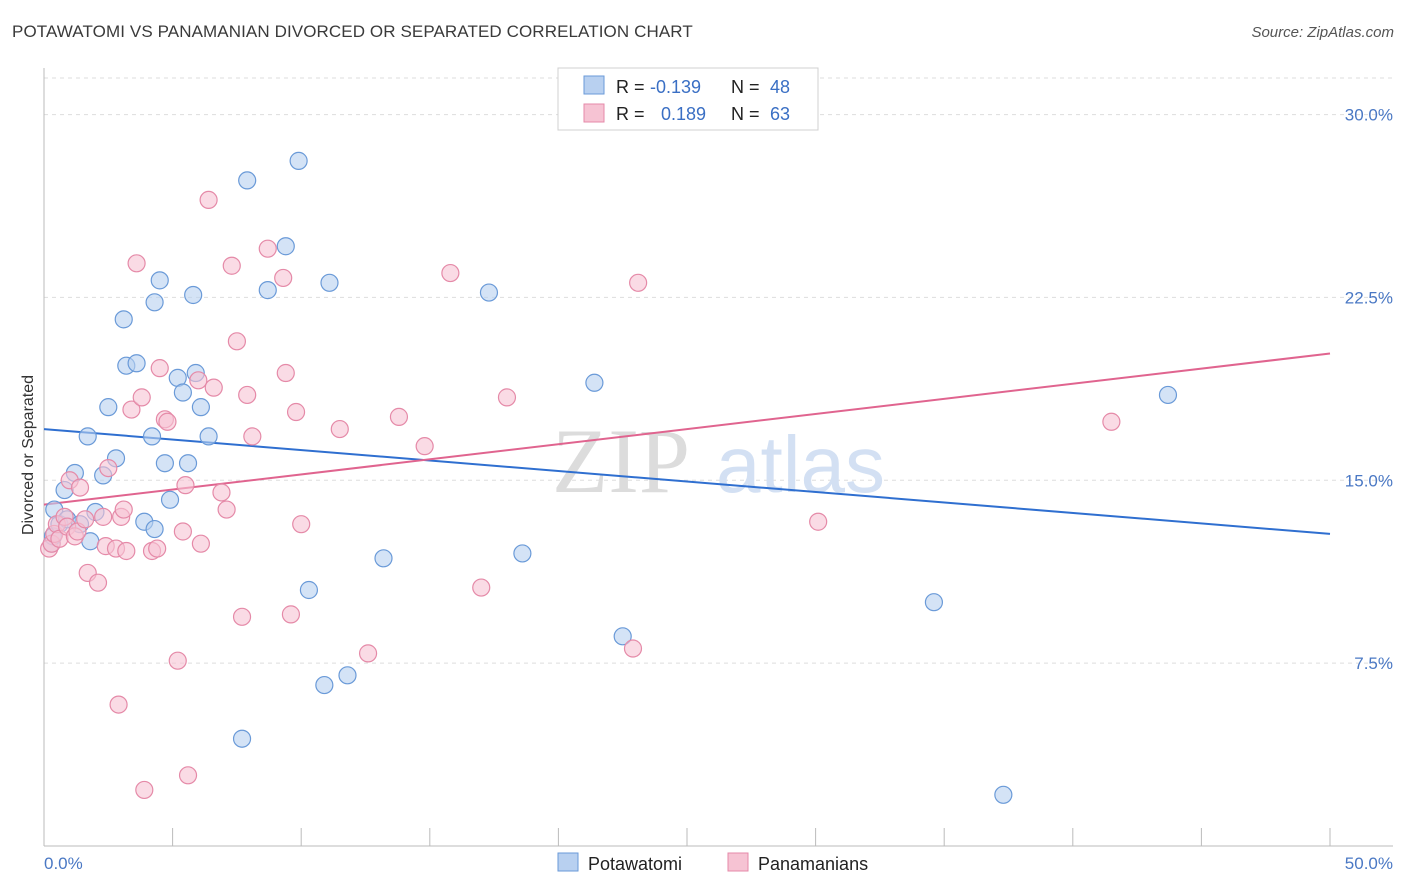  What do you see at coordinates (594, 113) in the screenshot?
I see `legend-swatch-pink` at bounding box center [594, 113].